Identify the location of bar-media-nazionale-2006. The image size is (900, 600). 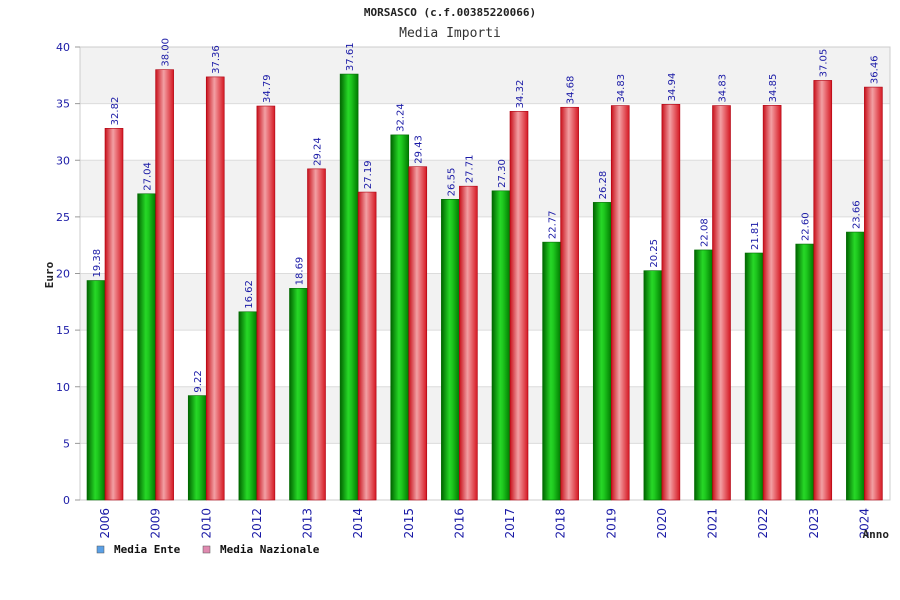
(114, 314).